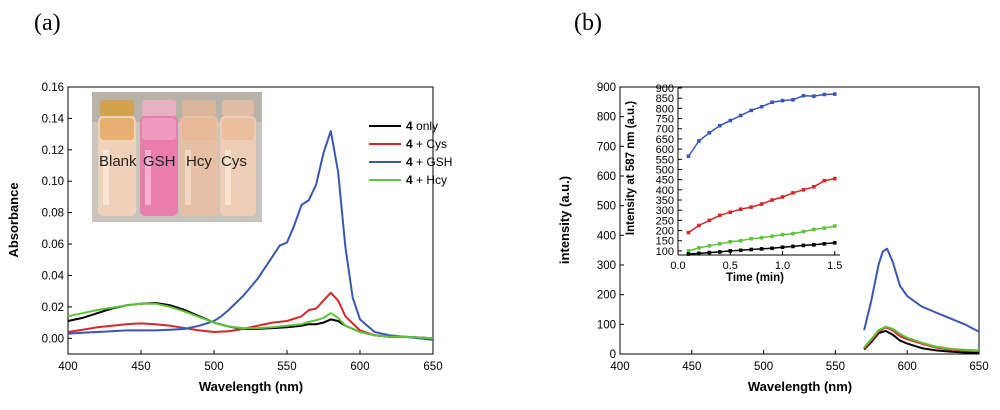  I want to click on panel-b-label: (b), so click(588, 23).